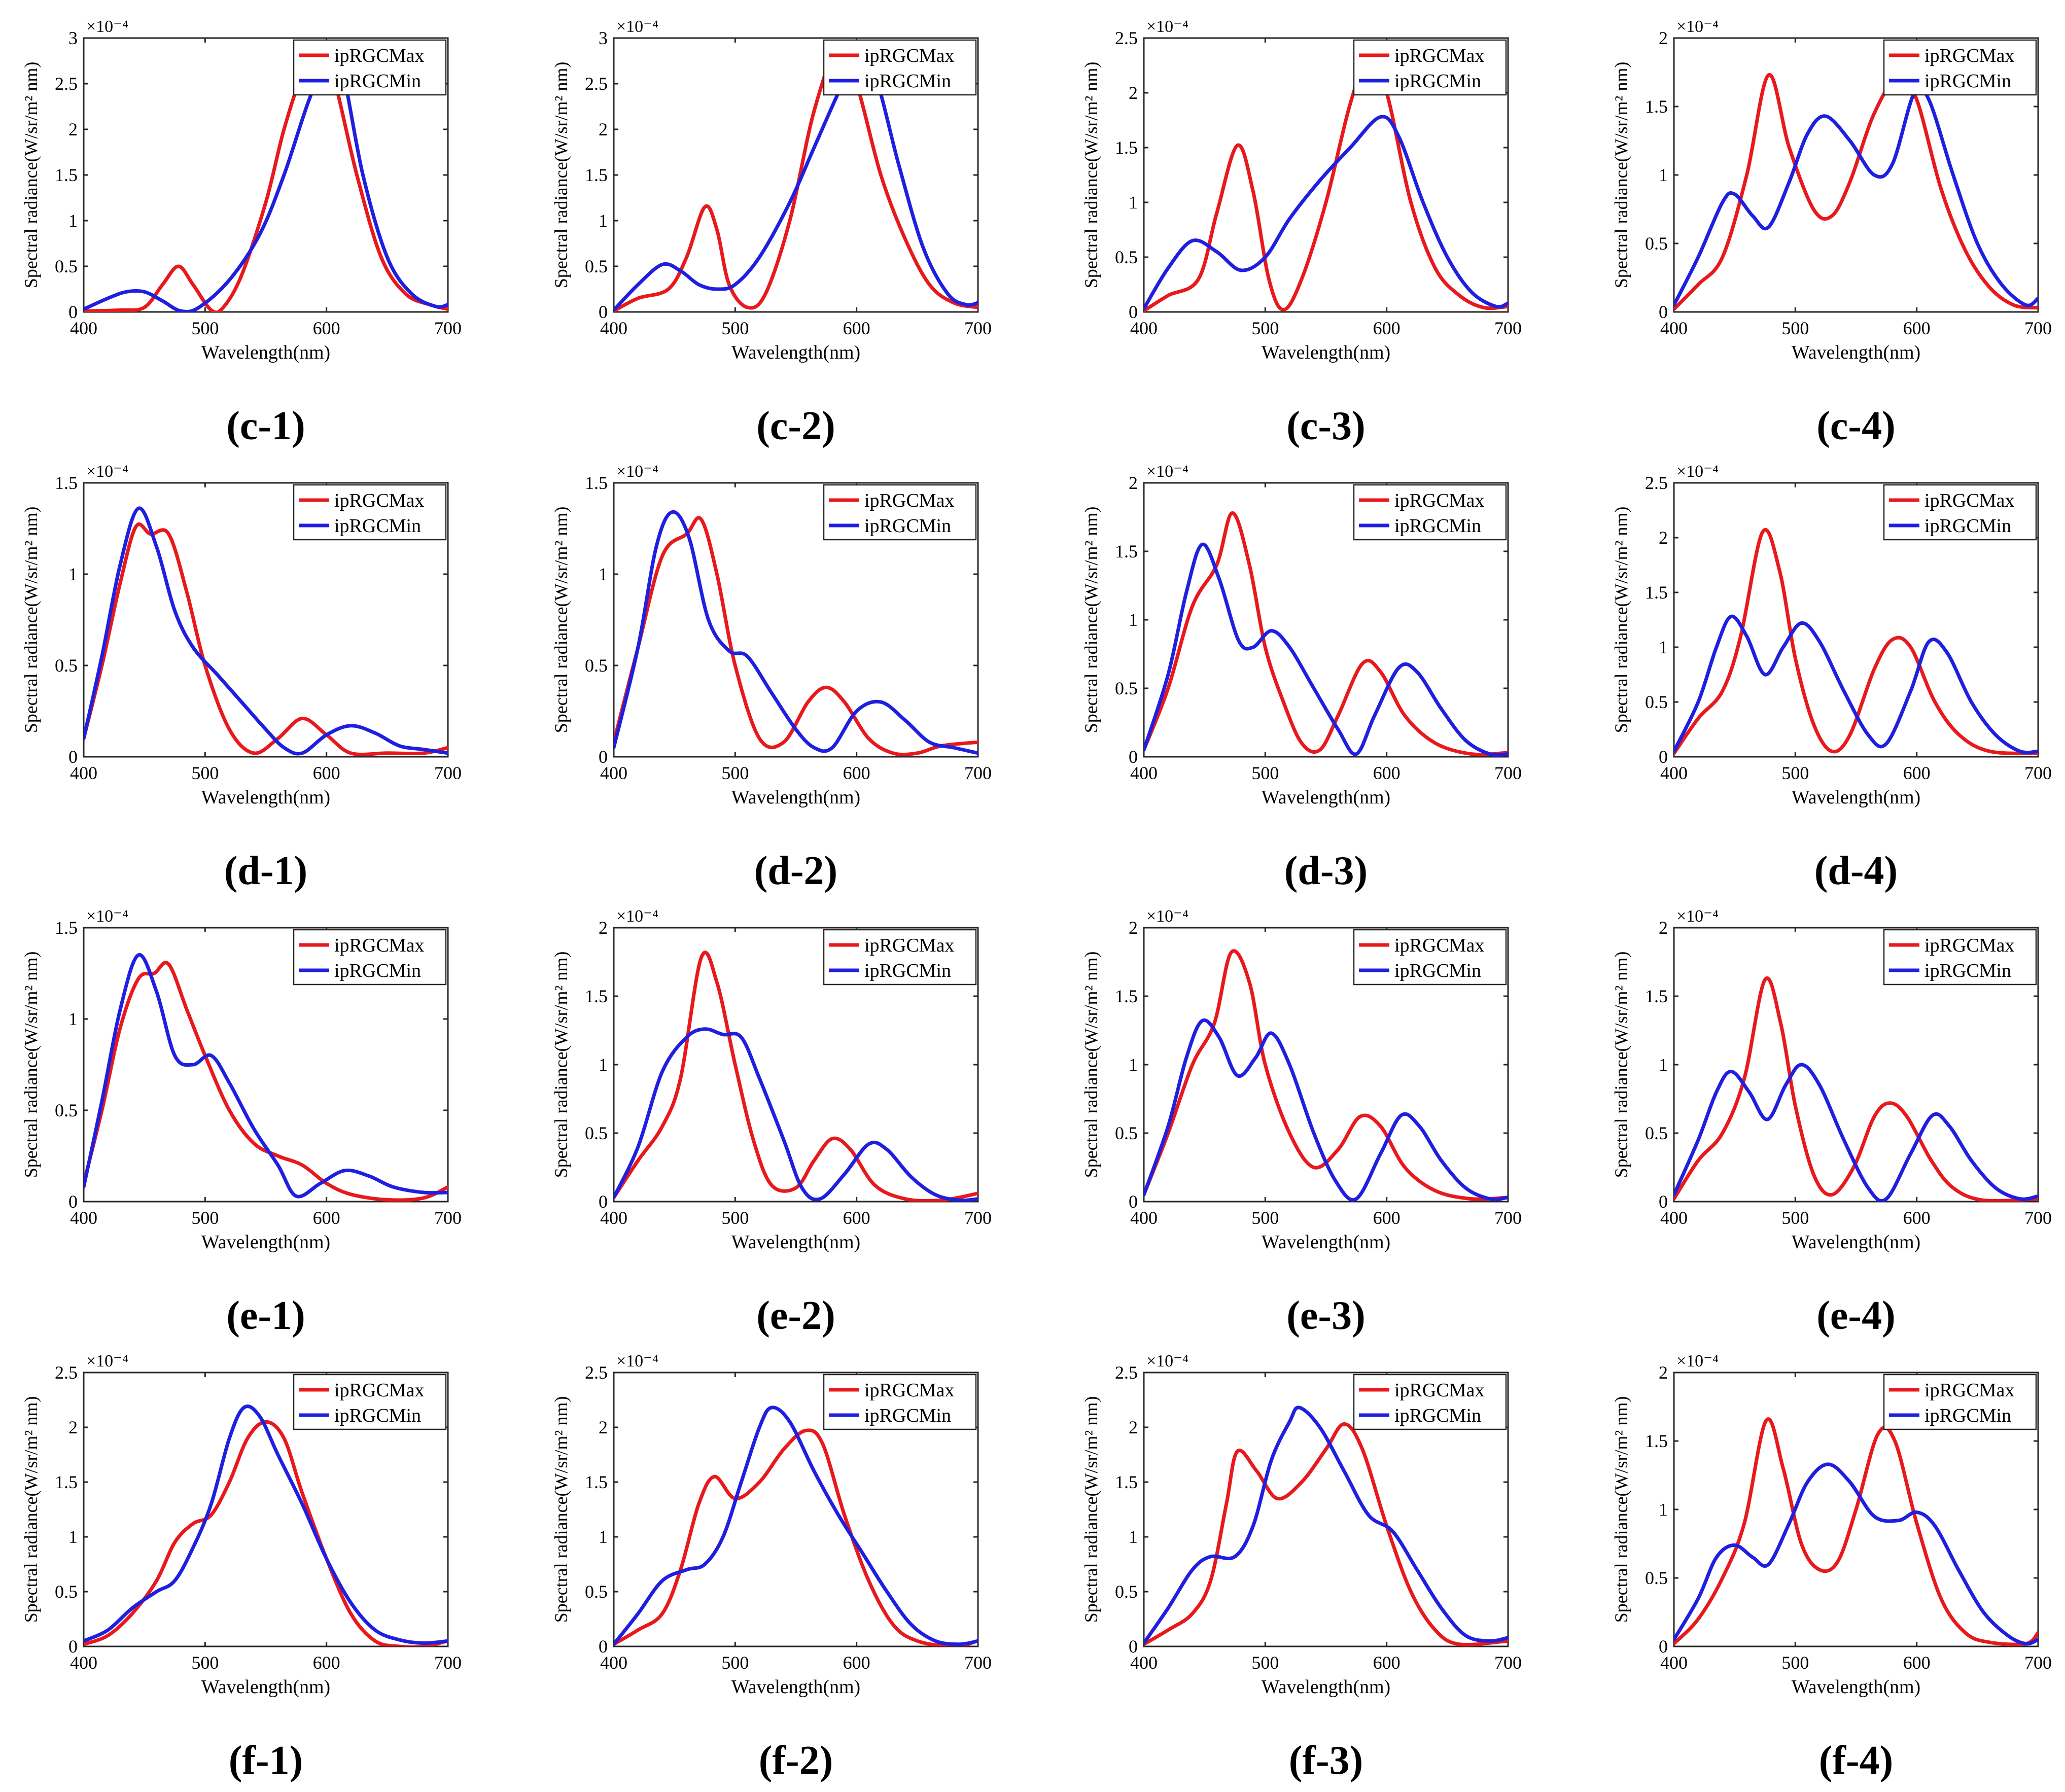 This screenshot has height=1792, width=2065. Describe the element at coordinates (266, 871) in the screenshot. I see `panel-label: (d-1)` at that location.